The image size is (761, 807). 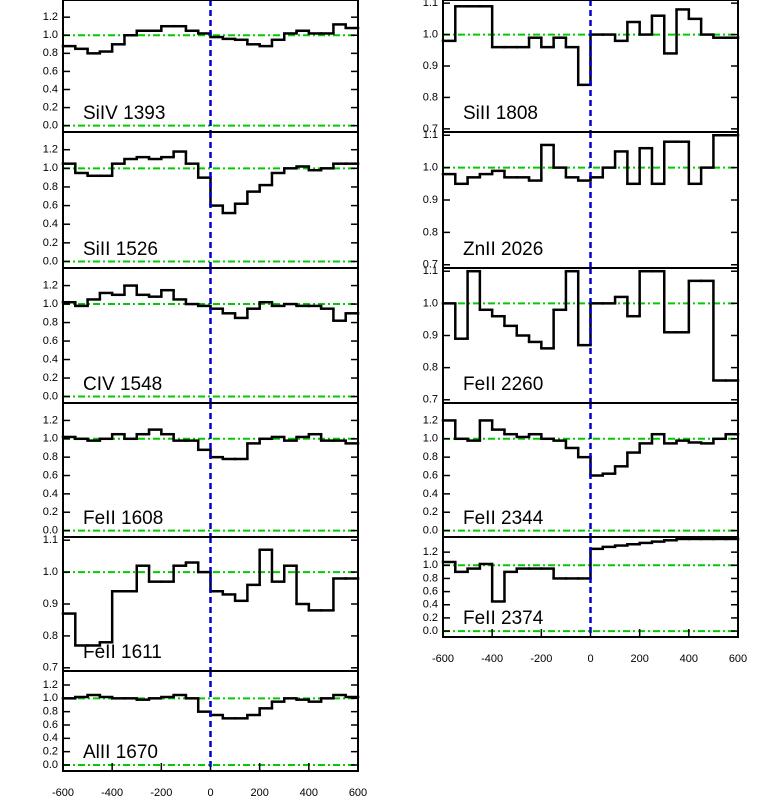 I want to click on line-label: CIV 1548, so click(x=122, y=384).